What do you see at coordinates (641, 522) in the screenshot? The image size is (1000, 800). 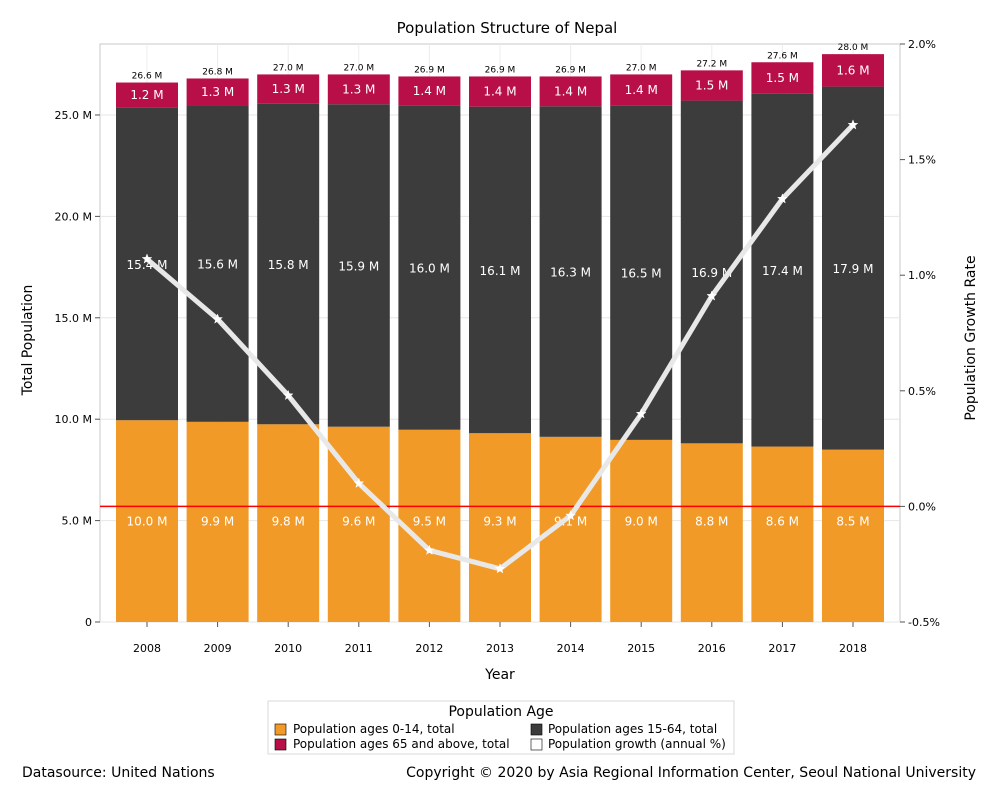 I see `bar-label-ages-0-14: 9.0 M` at bounding box center [641, 522].